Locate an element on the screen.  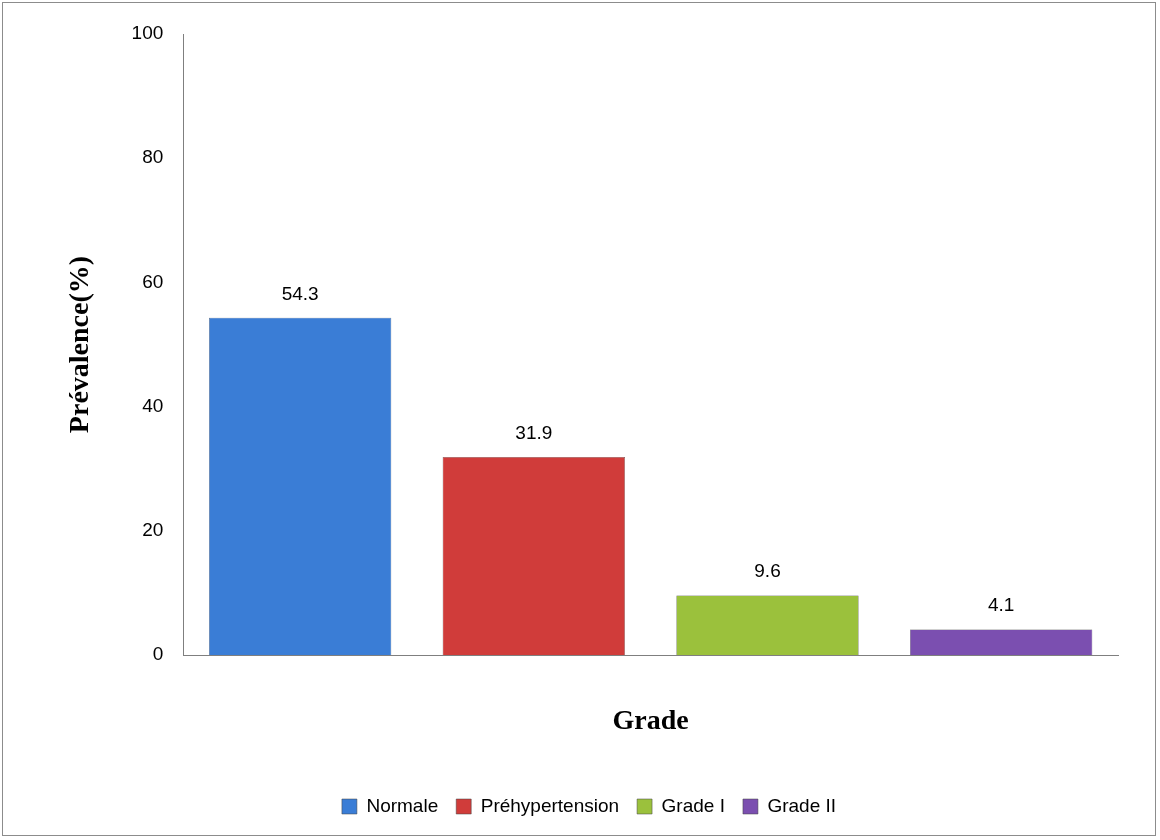
y-tick-label: 60 is located at coordinates (153, 281).